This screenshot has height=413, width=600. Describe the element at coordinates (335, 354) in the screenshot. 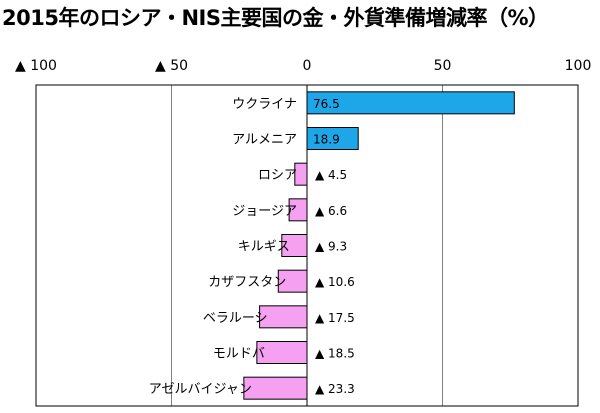

I see `value-label: ▲ 18.5` at that location.